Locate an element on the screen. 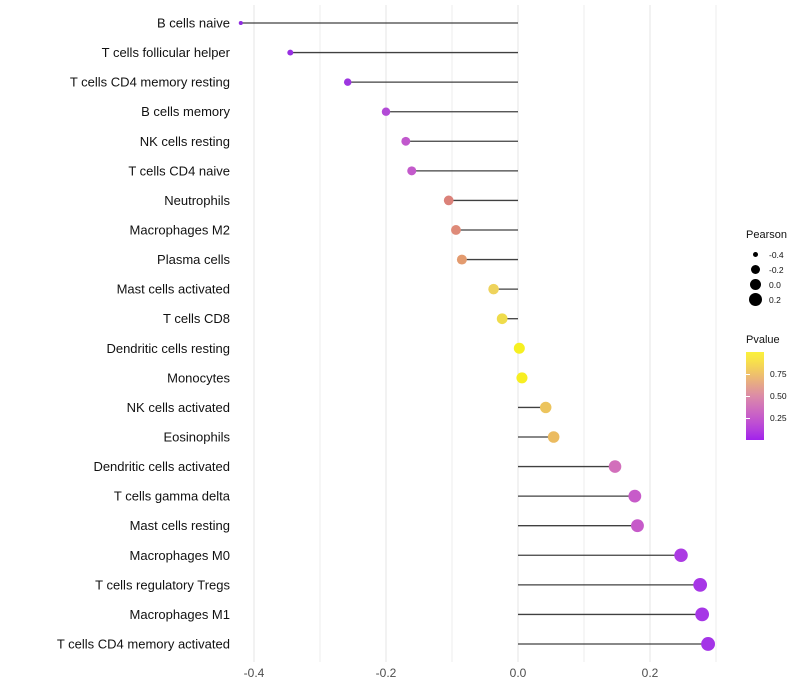 The height and width of the screenshot is (700, 800). pearson-legend-item: -0.2 is located at coordinates (766, 269).